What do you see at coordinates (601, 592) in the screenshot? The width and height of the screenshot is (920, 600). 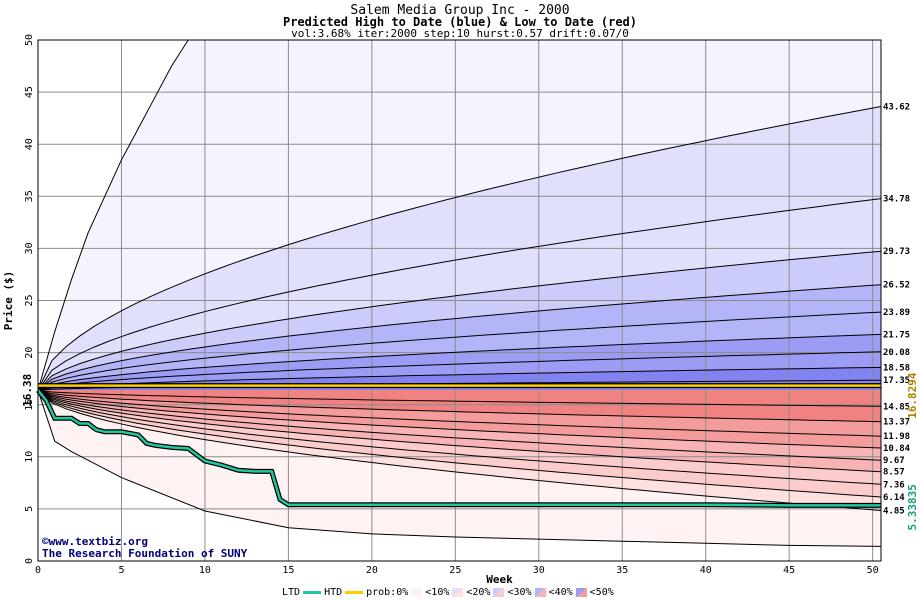 I see `legend-band5-label: <50%` at bounding box center [601, 592].